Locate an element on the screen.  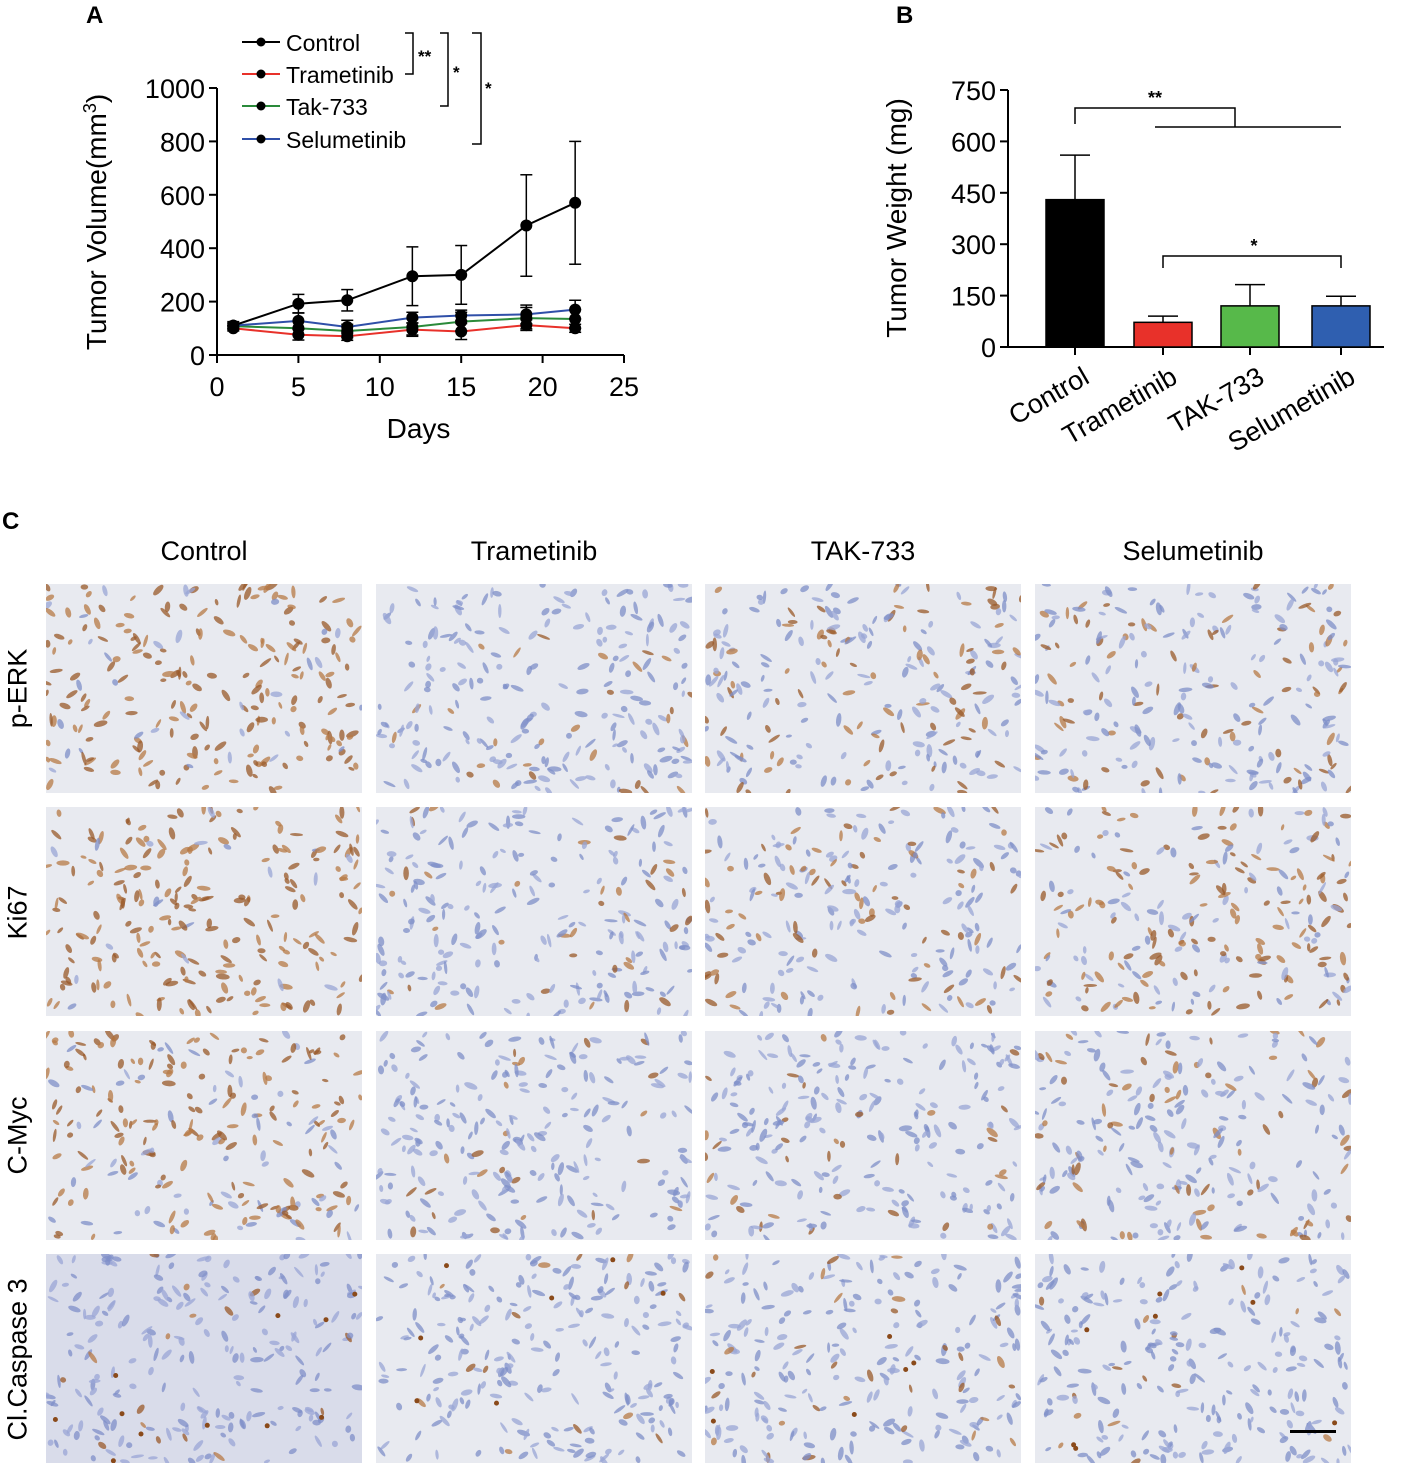
ihc-micrograph is located at coordinates (863, 911).